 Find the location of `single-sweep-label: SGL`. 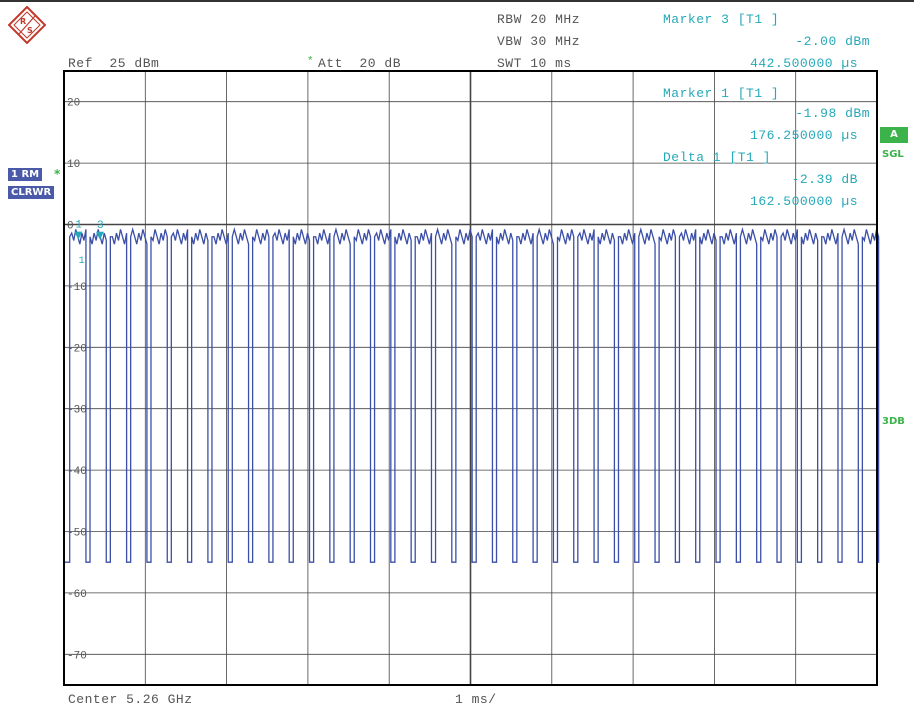

single-sweep-label: SGL is located at coordinates (893, 154).